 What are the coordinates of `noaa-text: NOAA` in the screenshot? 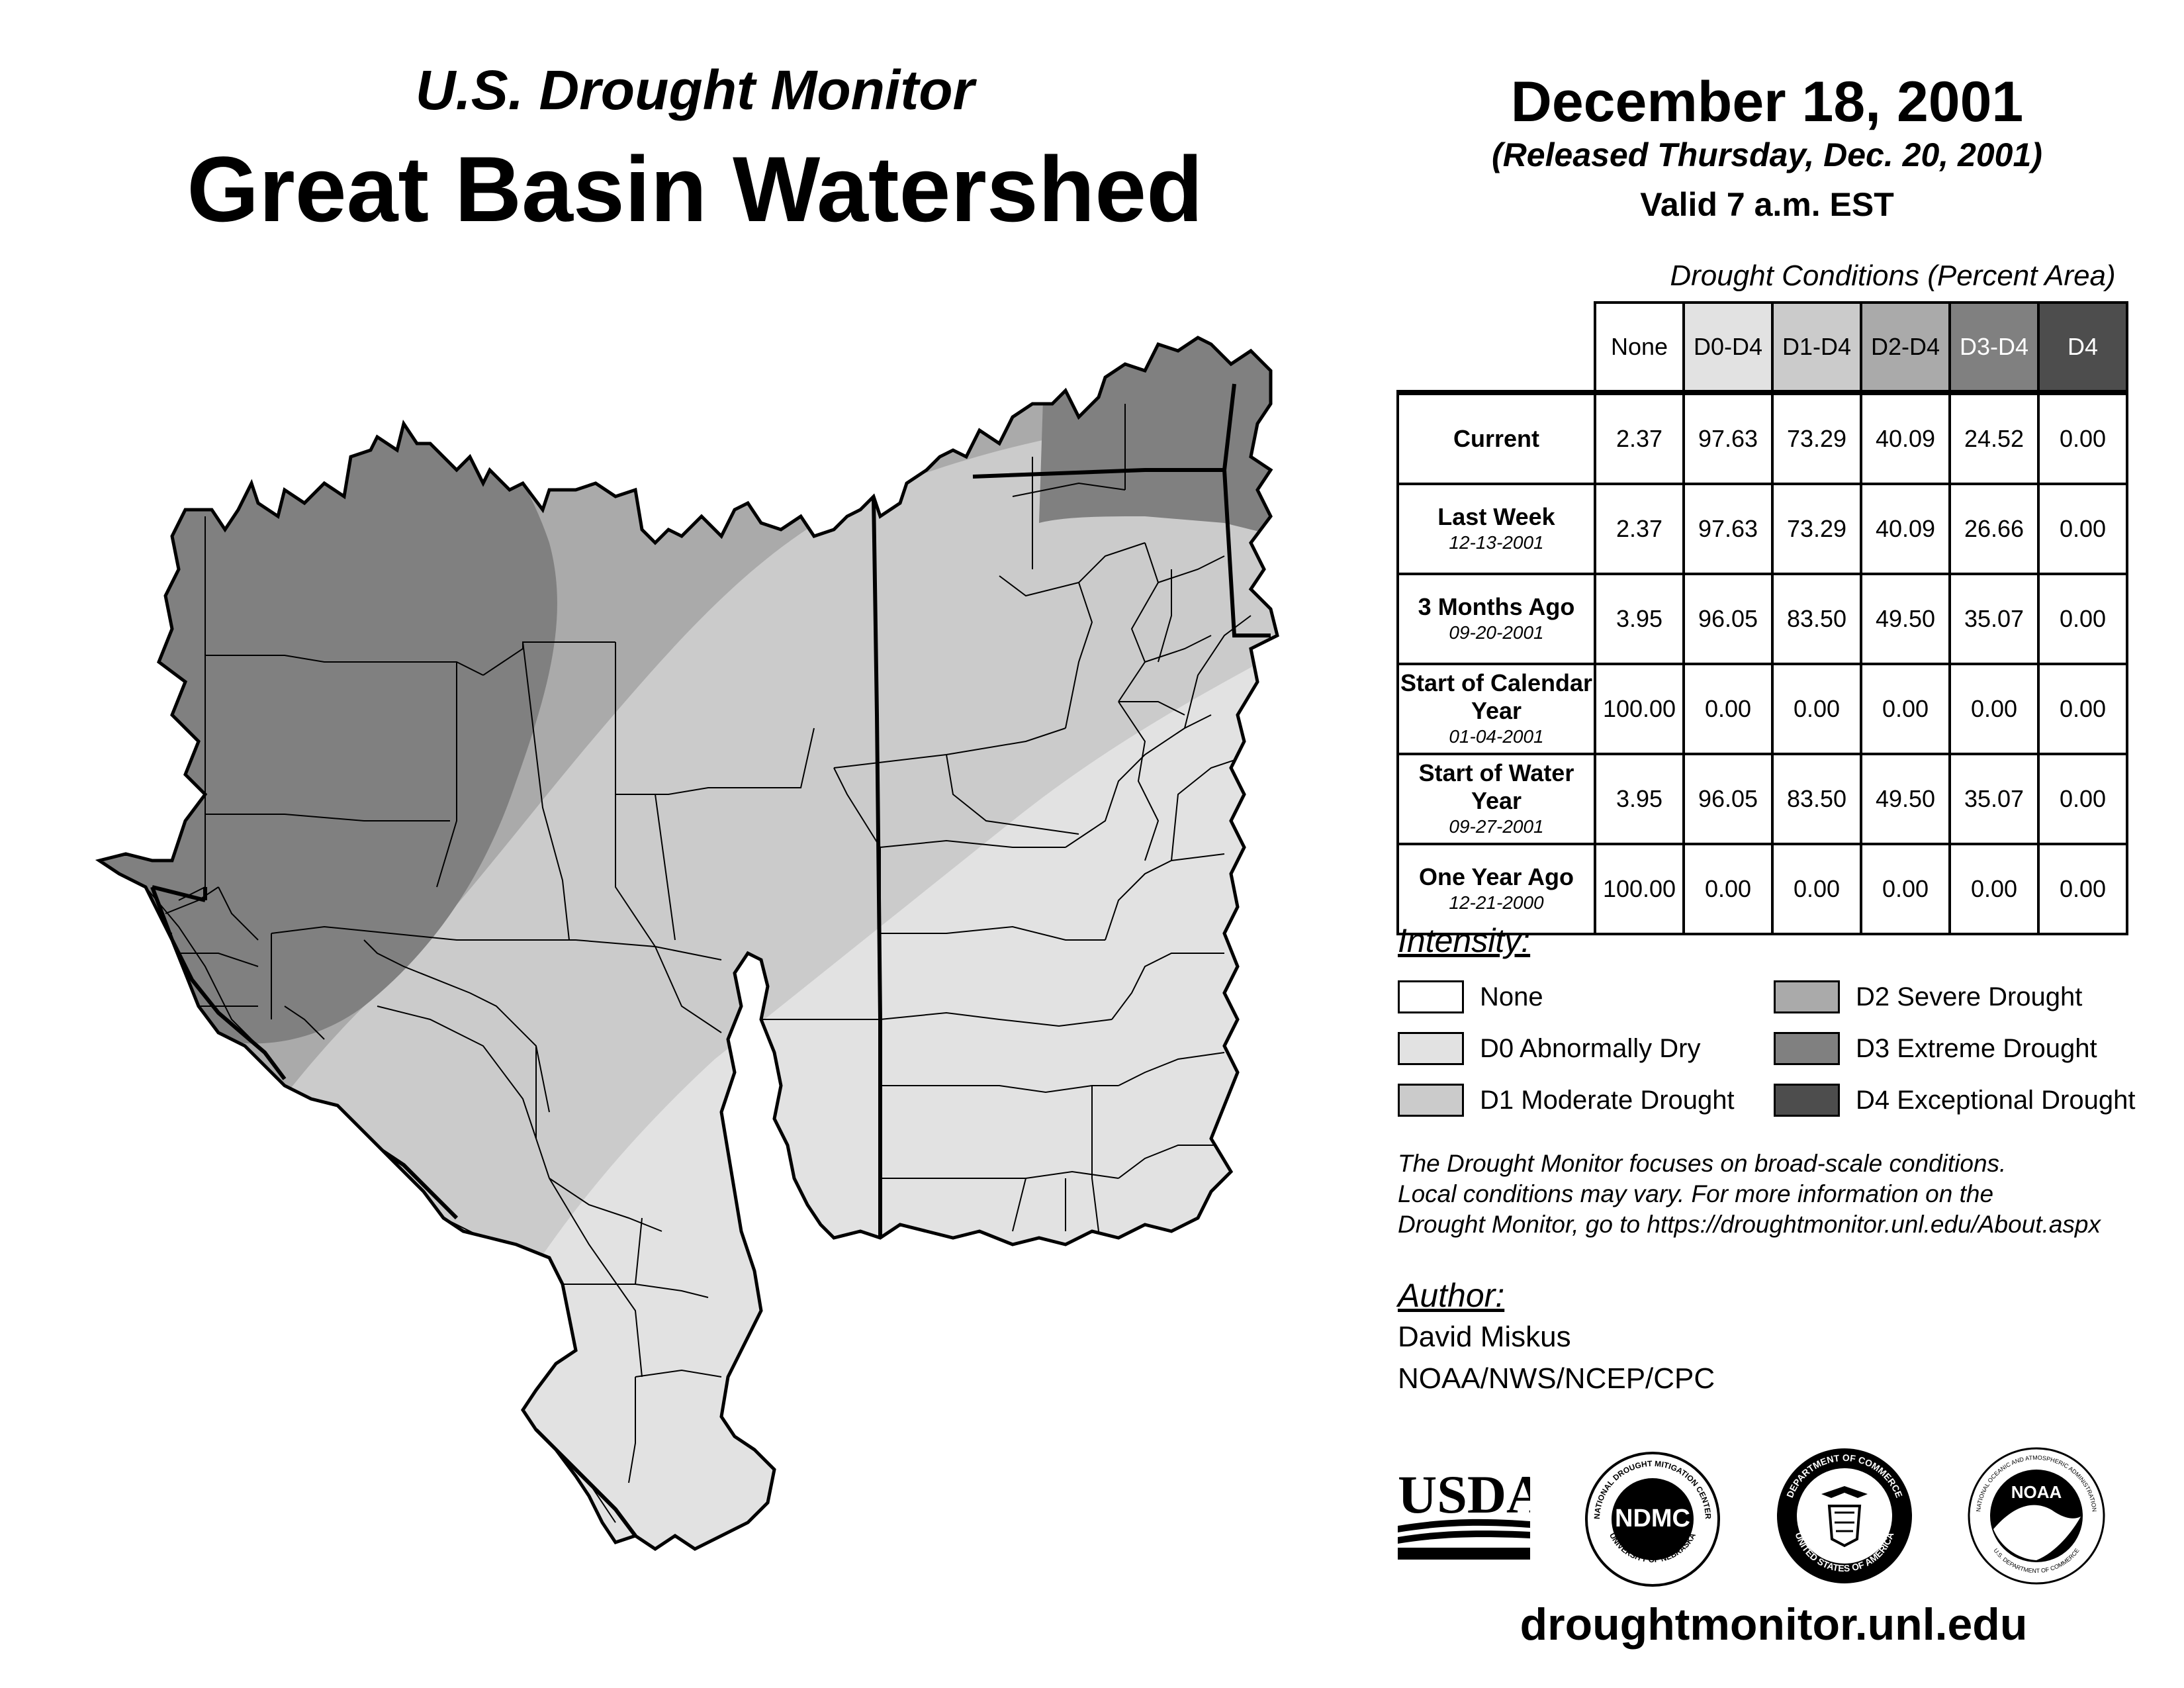 It's located at (2036, 1492).